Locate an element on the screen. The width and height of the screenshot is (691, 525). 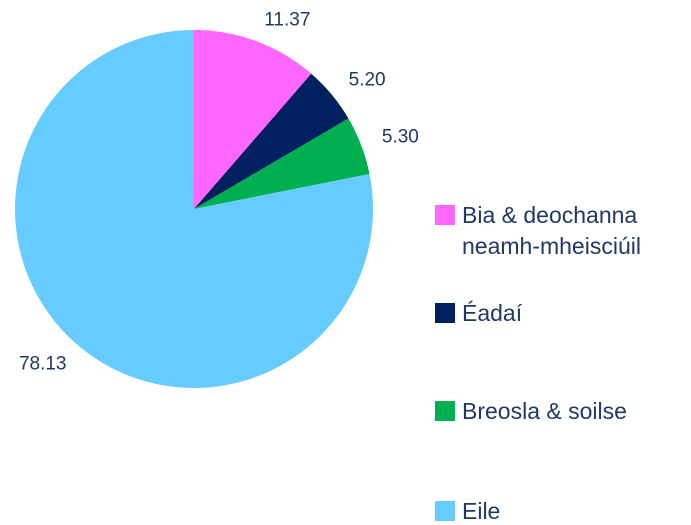
data-label: 11.37 is located at coordinates (287, 20).